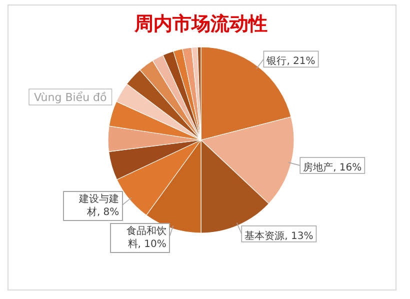 Image resolution: width=410 pixels, height=299 pixels. I want to click on slice-label: 食品和饮料, 10%, so click(140, 237).